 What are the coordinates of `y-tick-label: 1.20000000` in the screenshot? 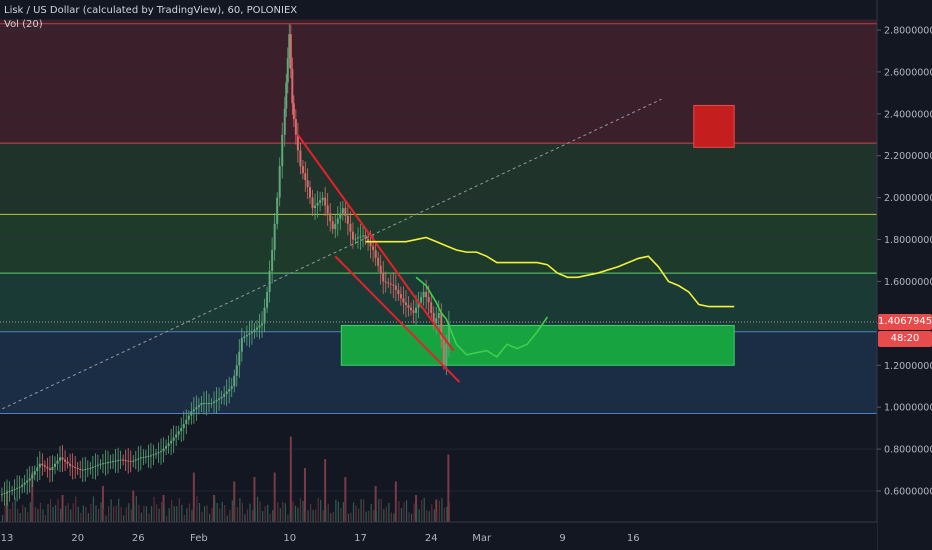 It's located at (908, 366).